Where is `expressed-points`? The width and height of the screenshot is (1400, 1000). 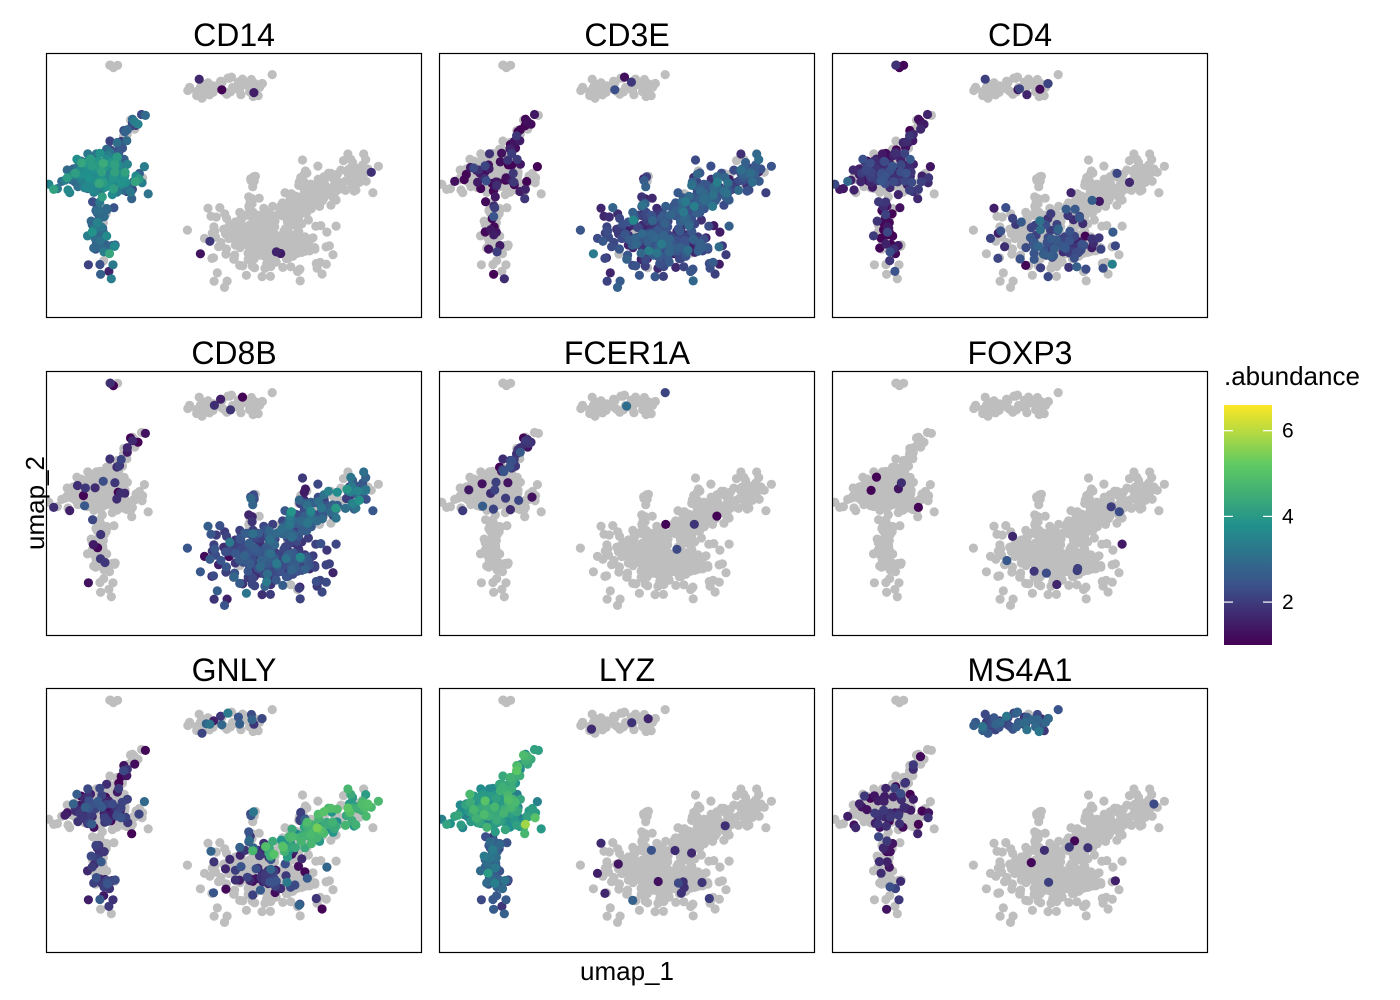
expressed-points is located at coordinates (211, 179).